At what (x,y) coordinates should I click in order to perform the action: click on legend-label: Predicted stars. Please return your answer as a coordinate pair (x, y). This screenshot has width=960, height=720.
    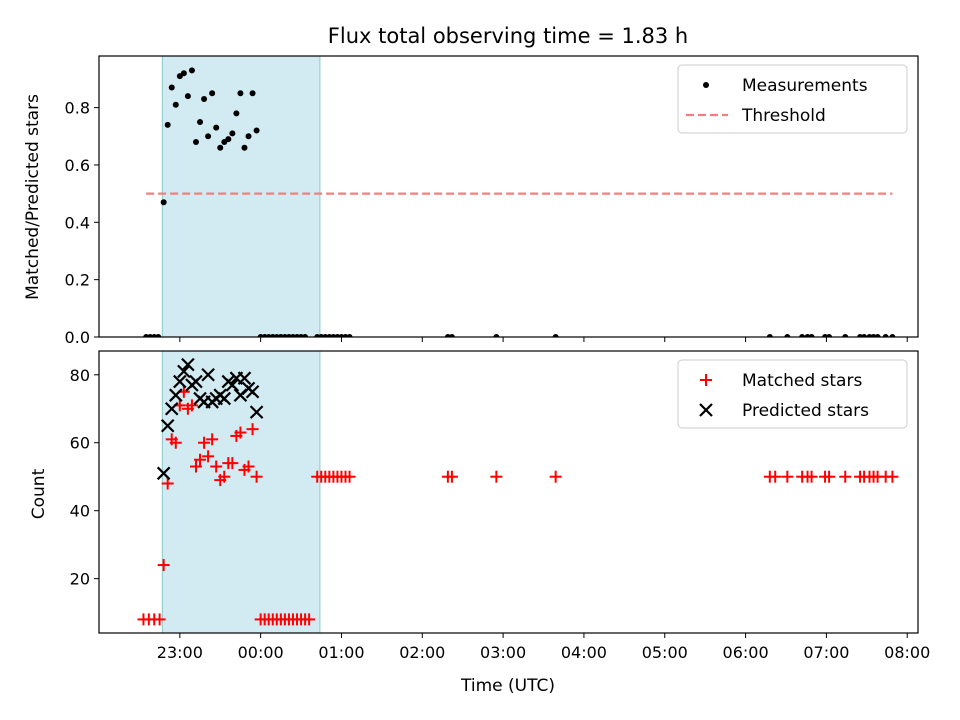
    Looking at the image, I should click on (805, 411).